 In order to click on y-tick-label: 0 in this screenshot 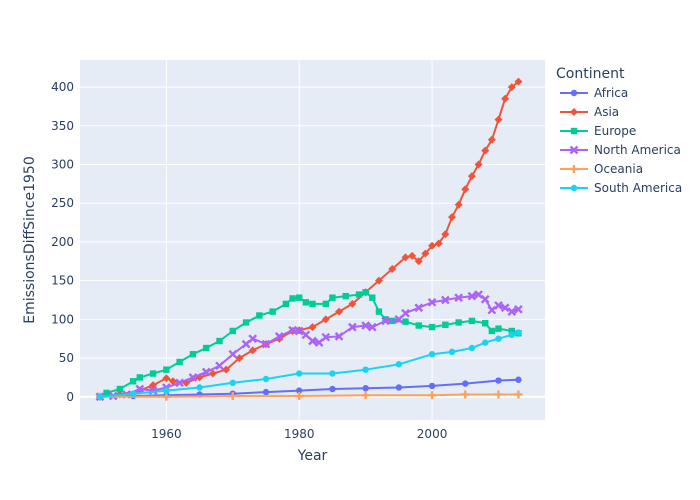, I will do `click(70, 397)`.